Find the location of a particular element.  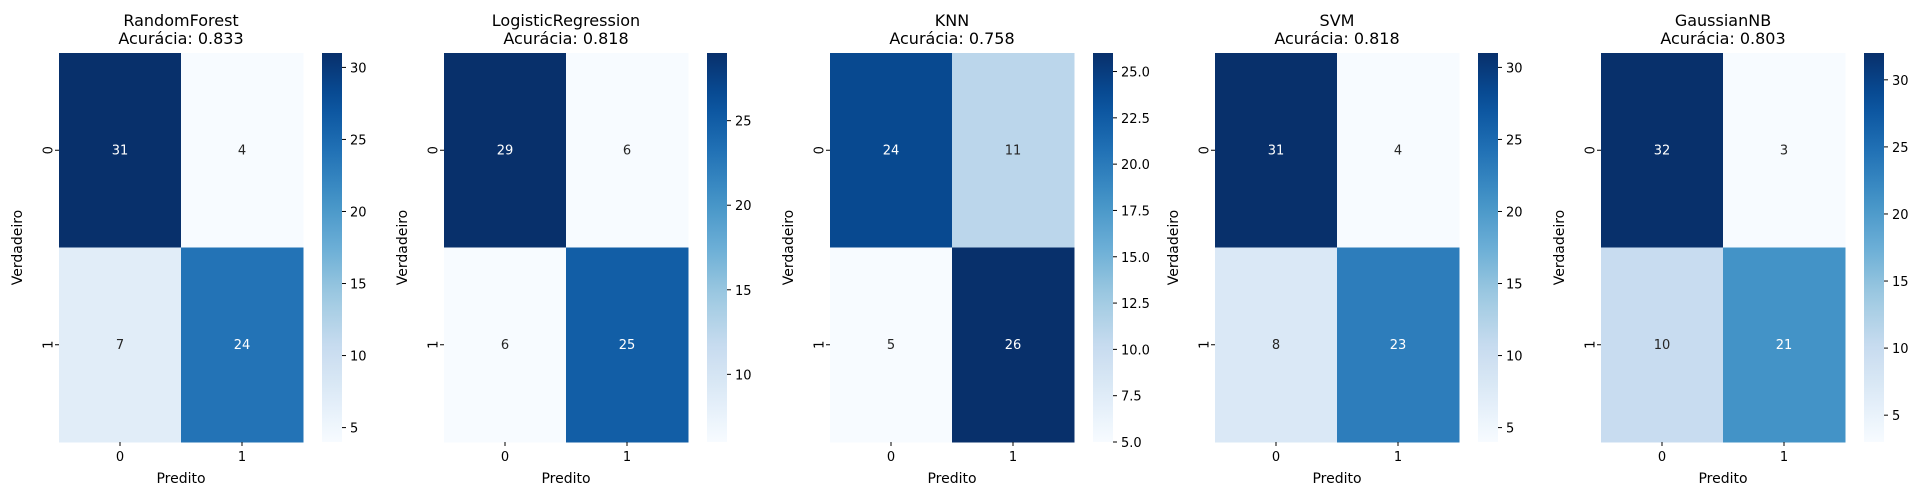

cell-value-label: 26 is located at coordinates (1013, 345).